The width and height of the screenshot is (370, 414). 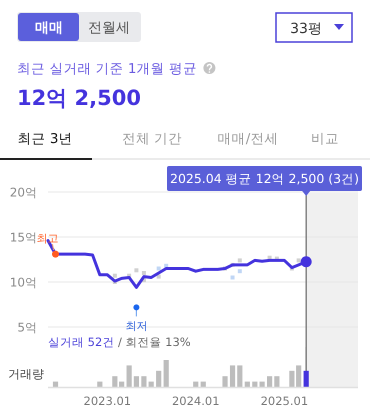 I want to click on annotation: 최저, so click(x=136, y=325).